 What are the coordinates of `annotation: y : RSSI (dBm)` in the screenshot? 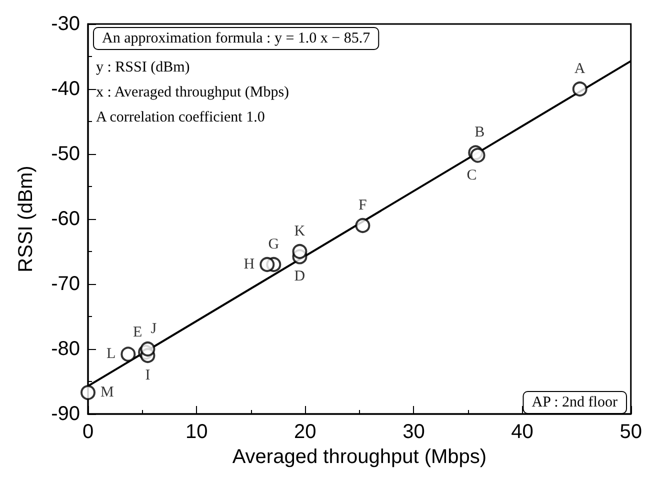 It's located at (143, 68).